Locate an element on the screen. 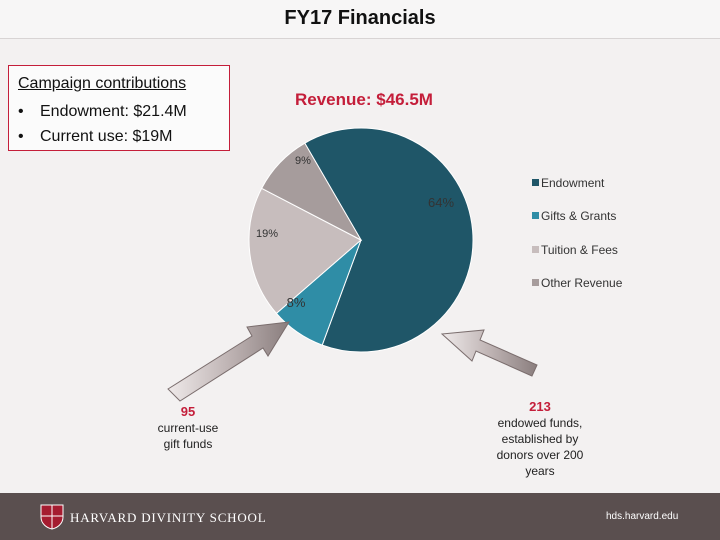 Image resolution: width=720 pixels, height=540 pixels. campaign-item-endowment: • Endowment: $21.4M is located at coordinates (102, 112).